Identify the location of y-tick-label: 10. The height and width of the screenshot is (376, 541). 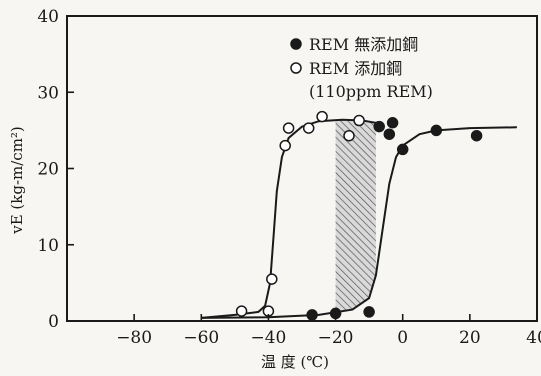
(48, 246).